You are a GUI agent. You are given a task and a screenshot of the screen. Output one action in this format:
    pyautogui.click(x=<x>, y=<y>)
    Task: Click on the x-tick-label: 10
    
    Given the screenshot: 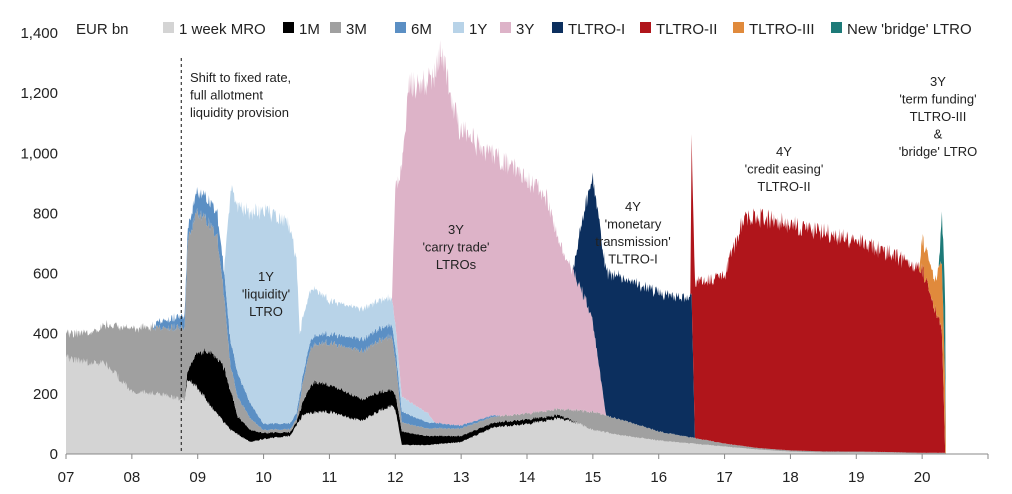 What is the action you would take?
    pyautogui.click(x=263, y=477)
    